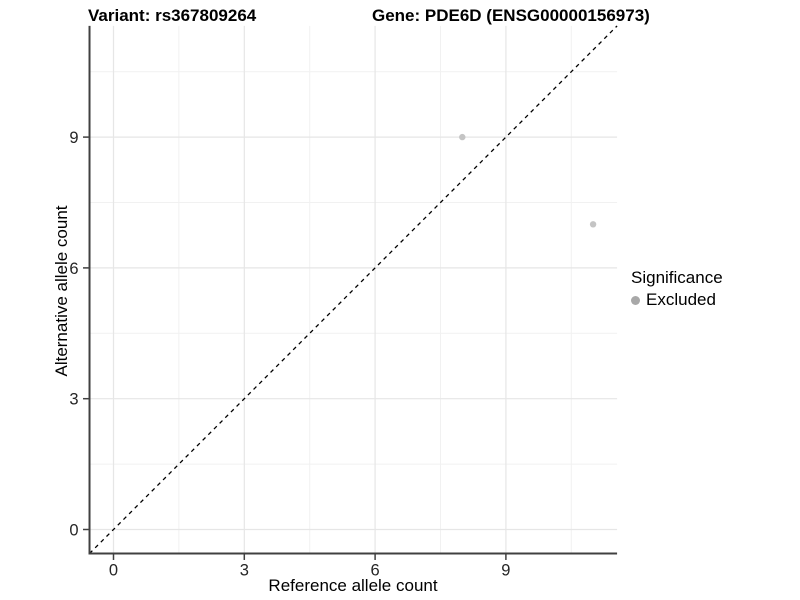 Image resolution: width=800 pixels, height=600 pixels. I want to click on y-tick-label: 6, so click(73, 269).